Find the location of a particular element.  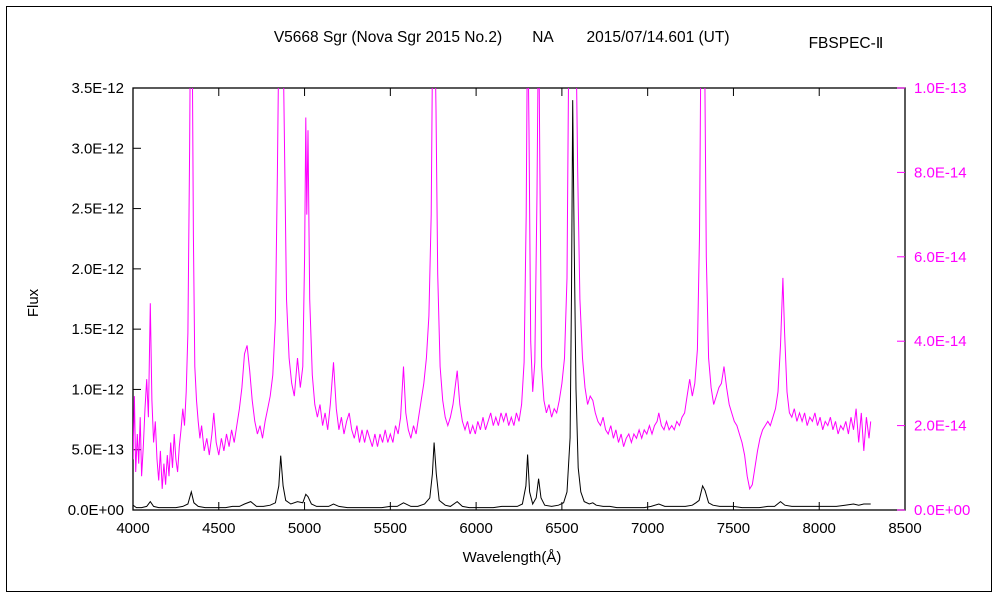

x-tick-label: 4000 is located at coordinates (132, 528).